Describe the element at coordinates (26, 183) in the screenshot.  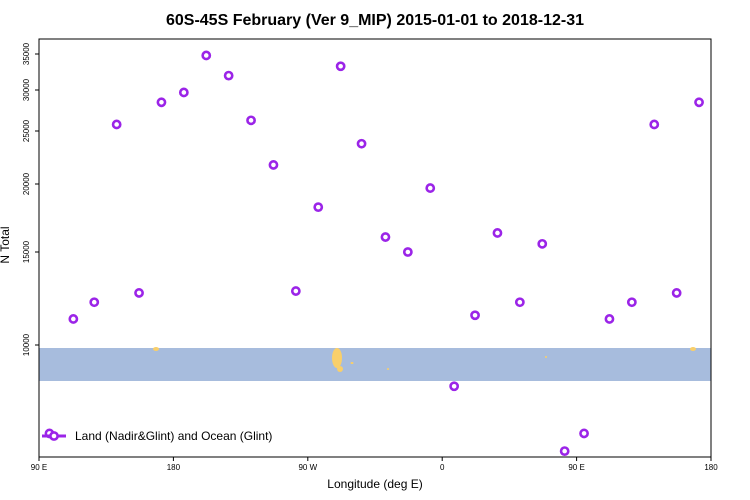
I see `y-tick-label: 20000` at that location.